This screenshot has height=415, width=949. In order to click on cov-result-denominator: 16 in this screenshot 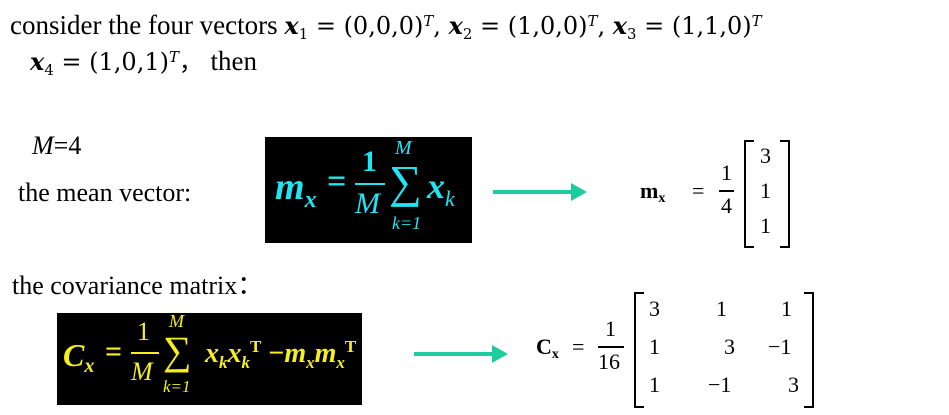, I will do `click(609, 361)`.